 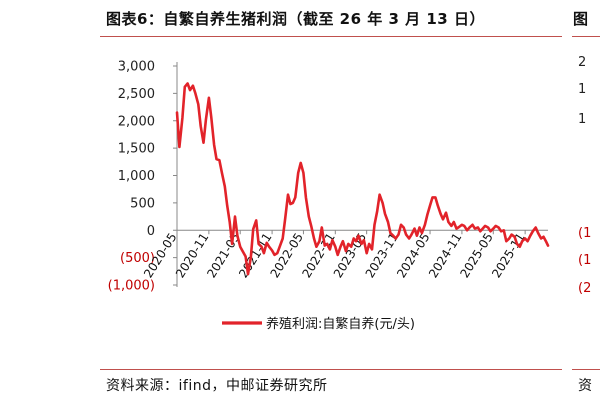 What do you see at coordinates (136, 149) in the screenshot?
I see `y-tick-label: 1,500` at bounding box center [136, 149].